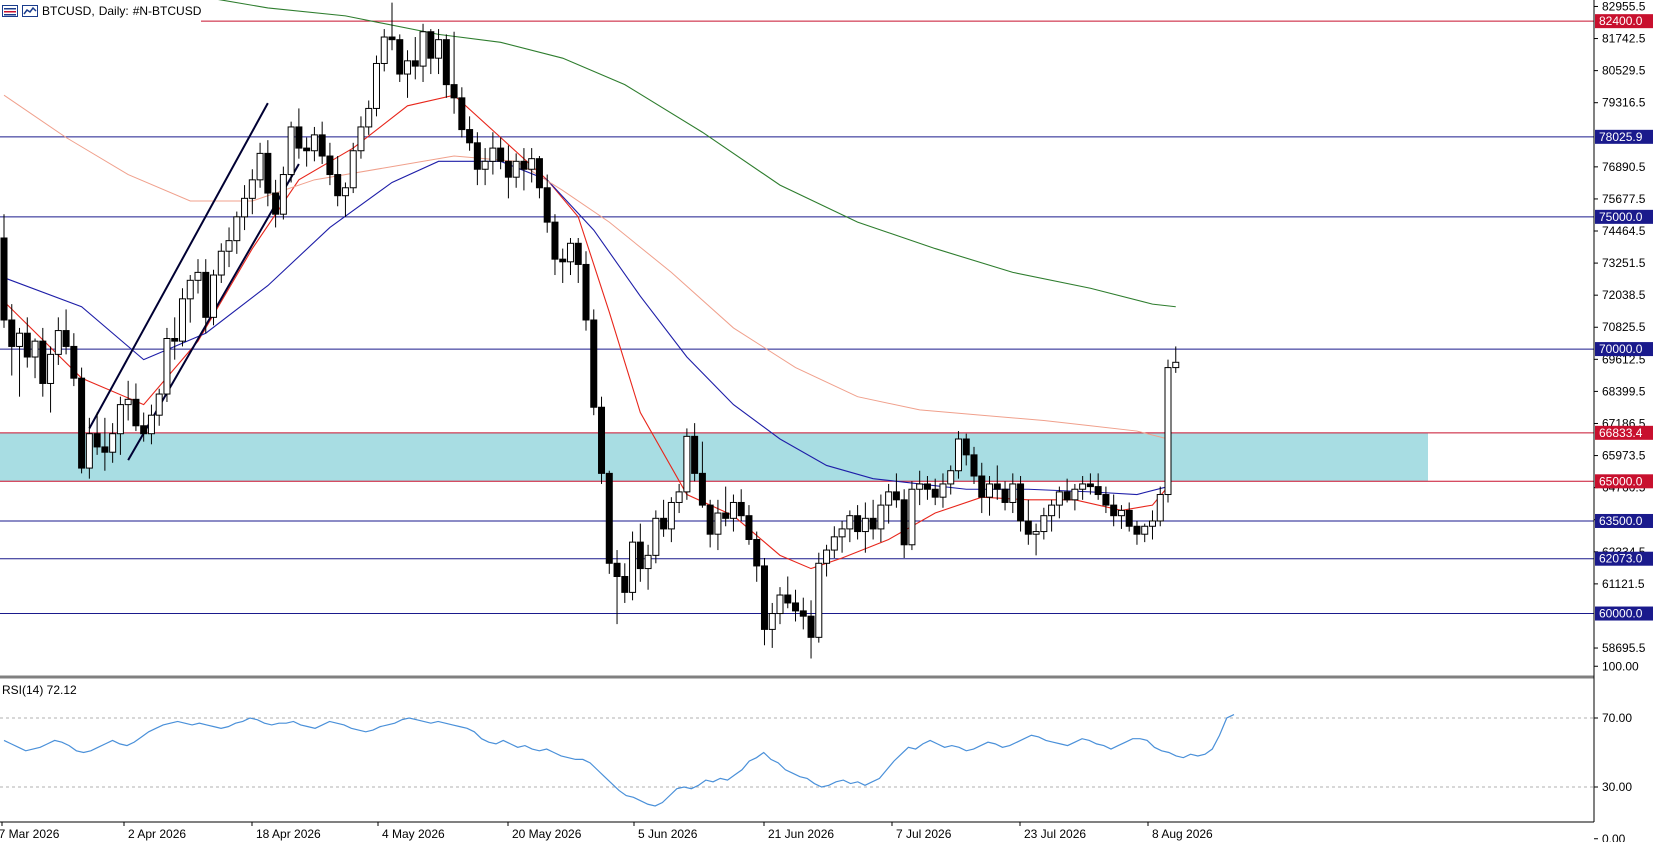 This screenshot has width=1664, height=847. What do you see at coordinates (1055, 834) in the screenshot?
I see `date-tick-label: 23 Jul 2026` at bounding box center [1055, 834].